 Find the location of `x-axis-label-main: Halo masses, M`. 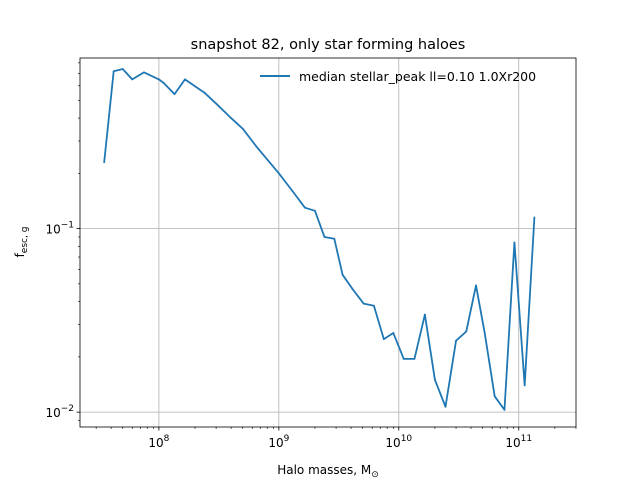

x-axis-label-main: Halo masses, M is located at coordinates (324, 470).